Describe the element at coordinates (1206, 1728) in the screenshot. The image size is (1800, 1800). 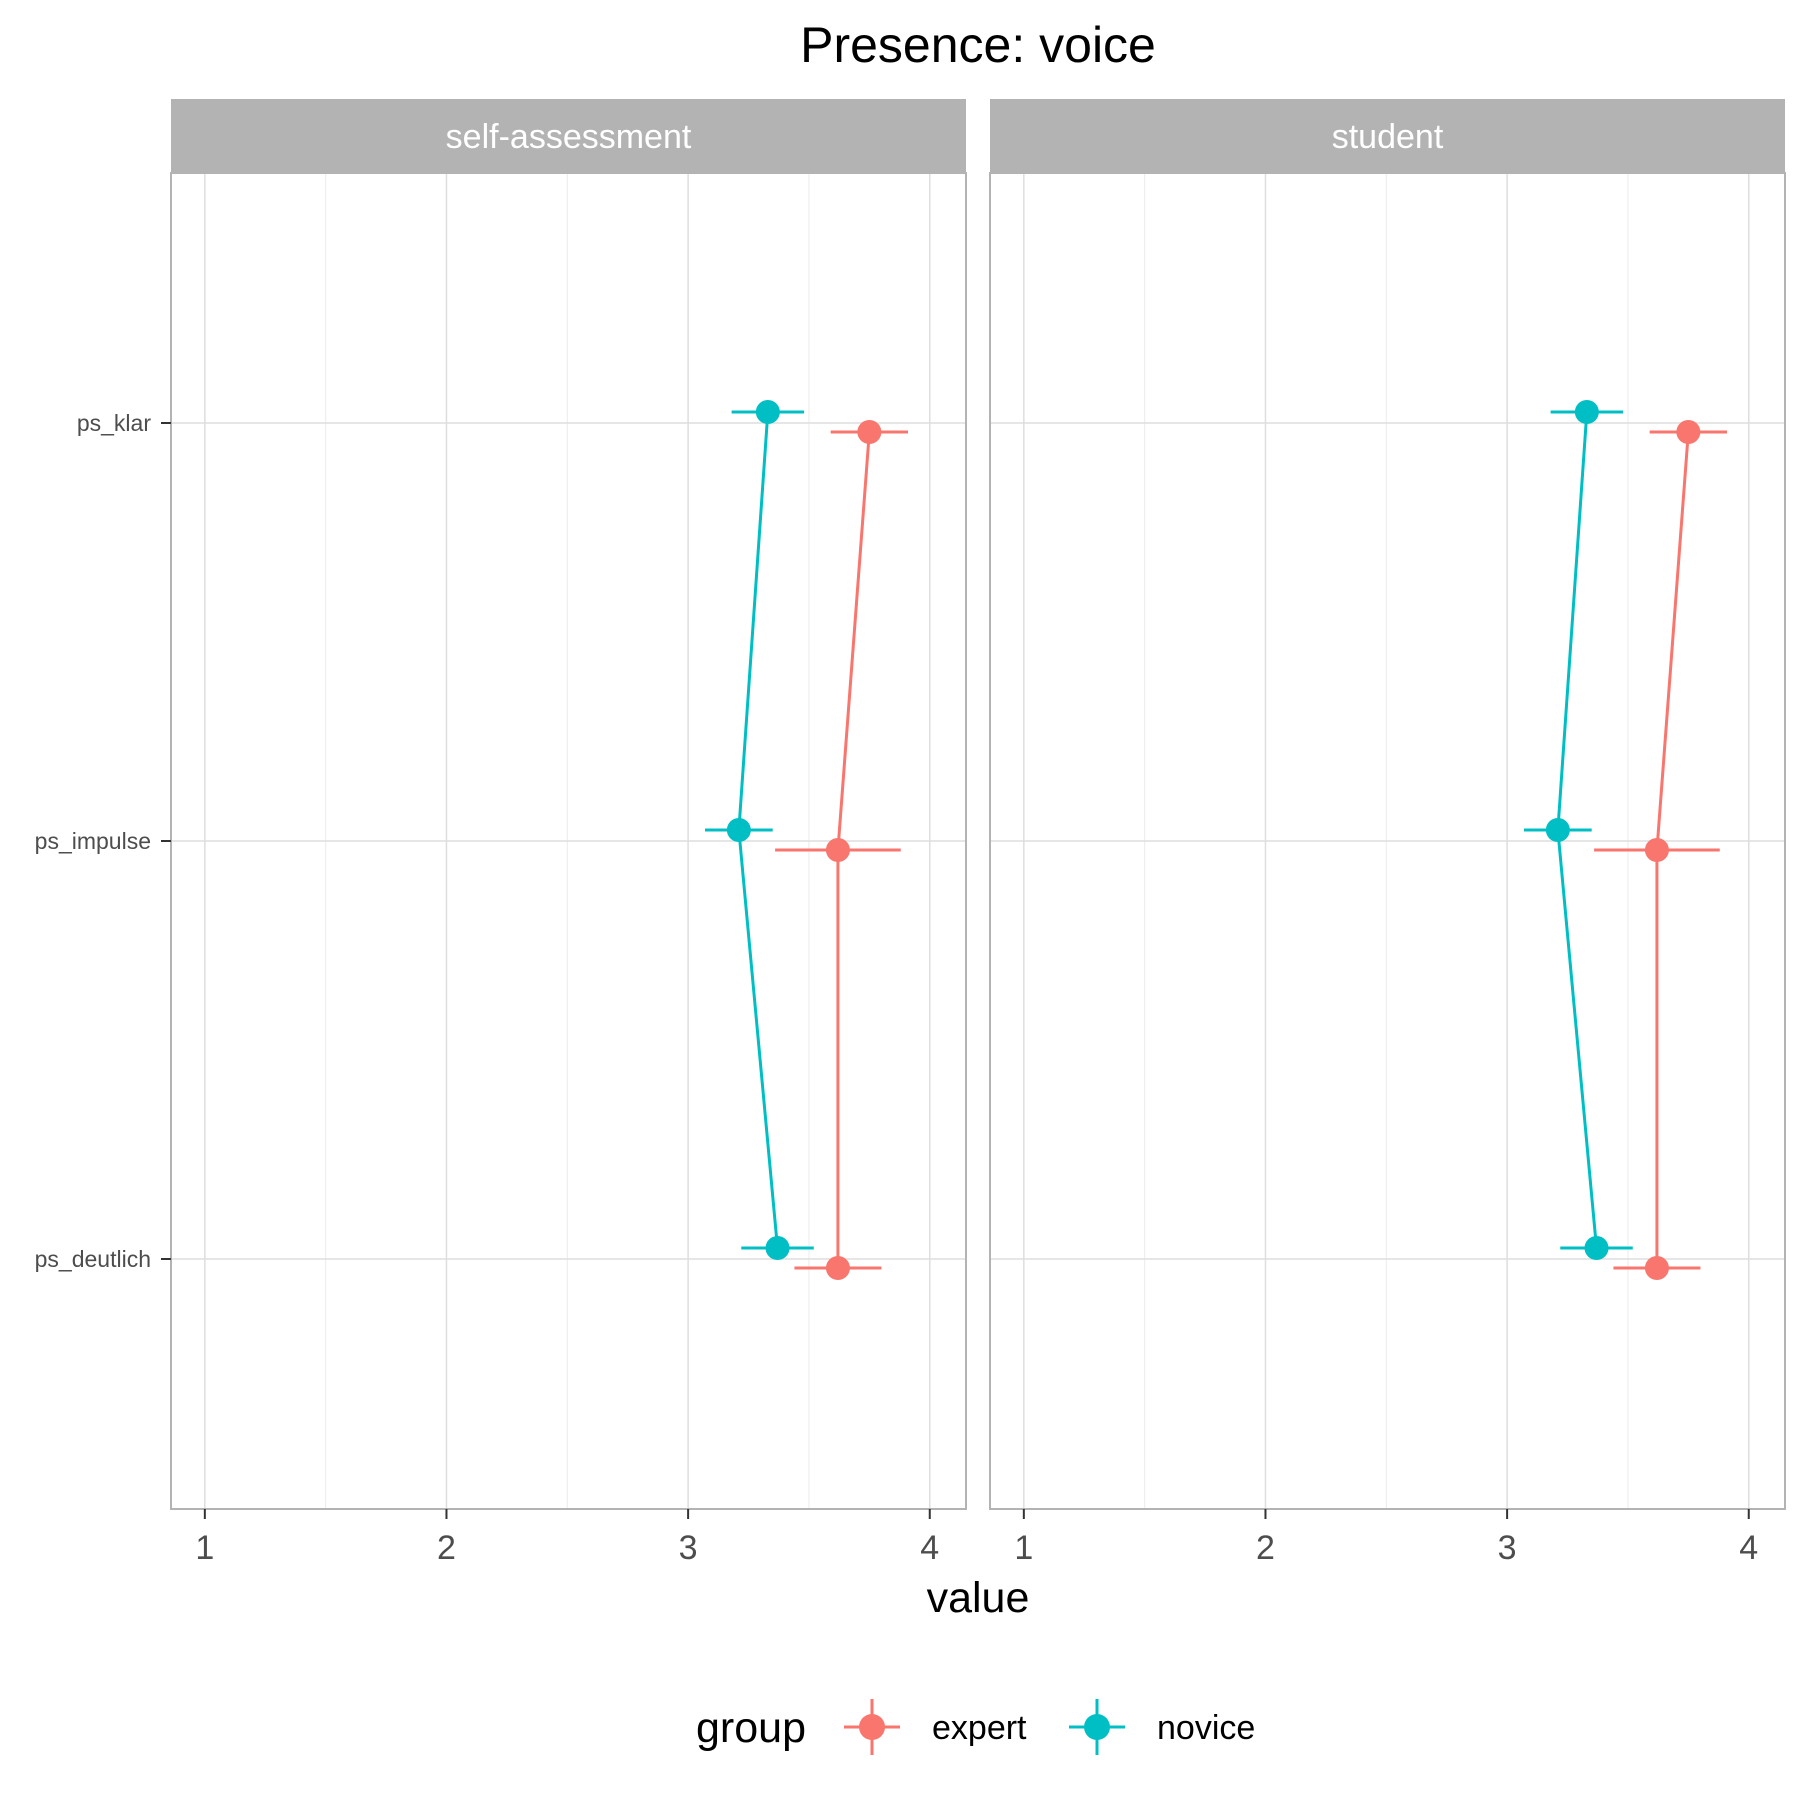
I see `legend-label-novice: novice` at that location.